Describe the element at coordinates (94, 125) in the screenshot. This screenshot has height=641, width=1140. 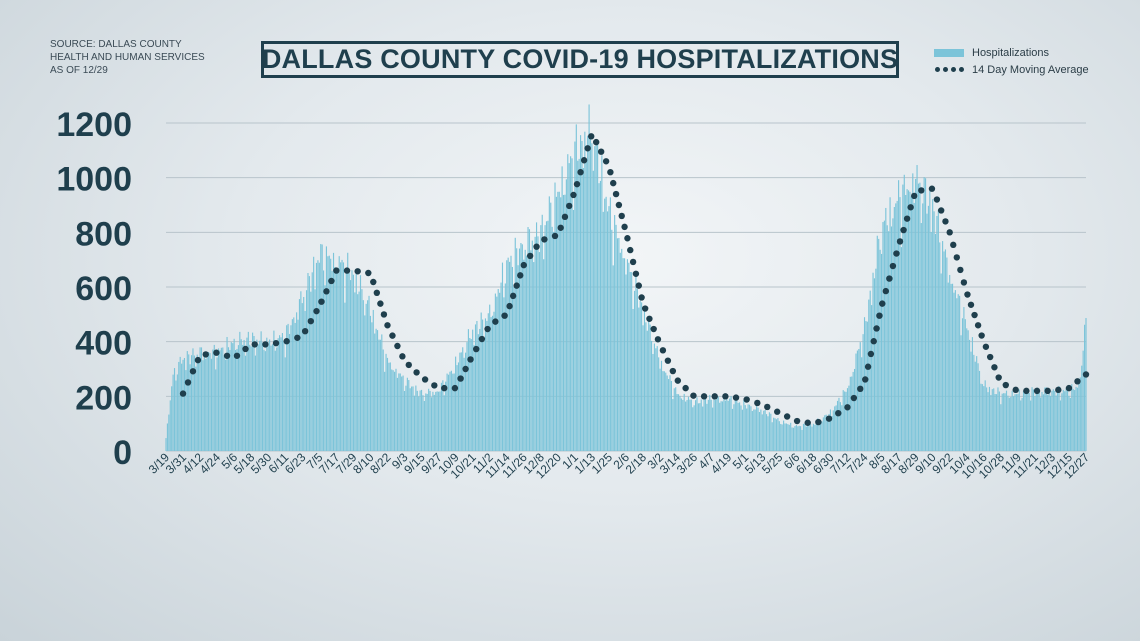
I see `y-tick-label: 1200` at that location.